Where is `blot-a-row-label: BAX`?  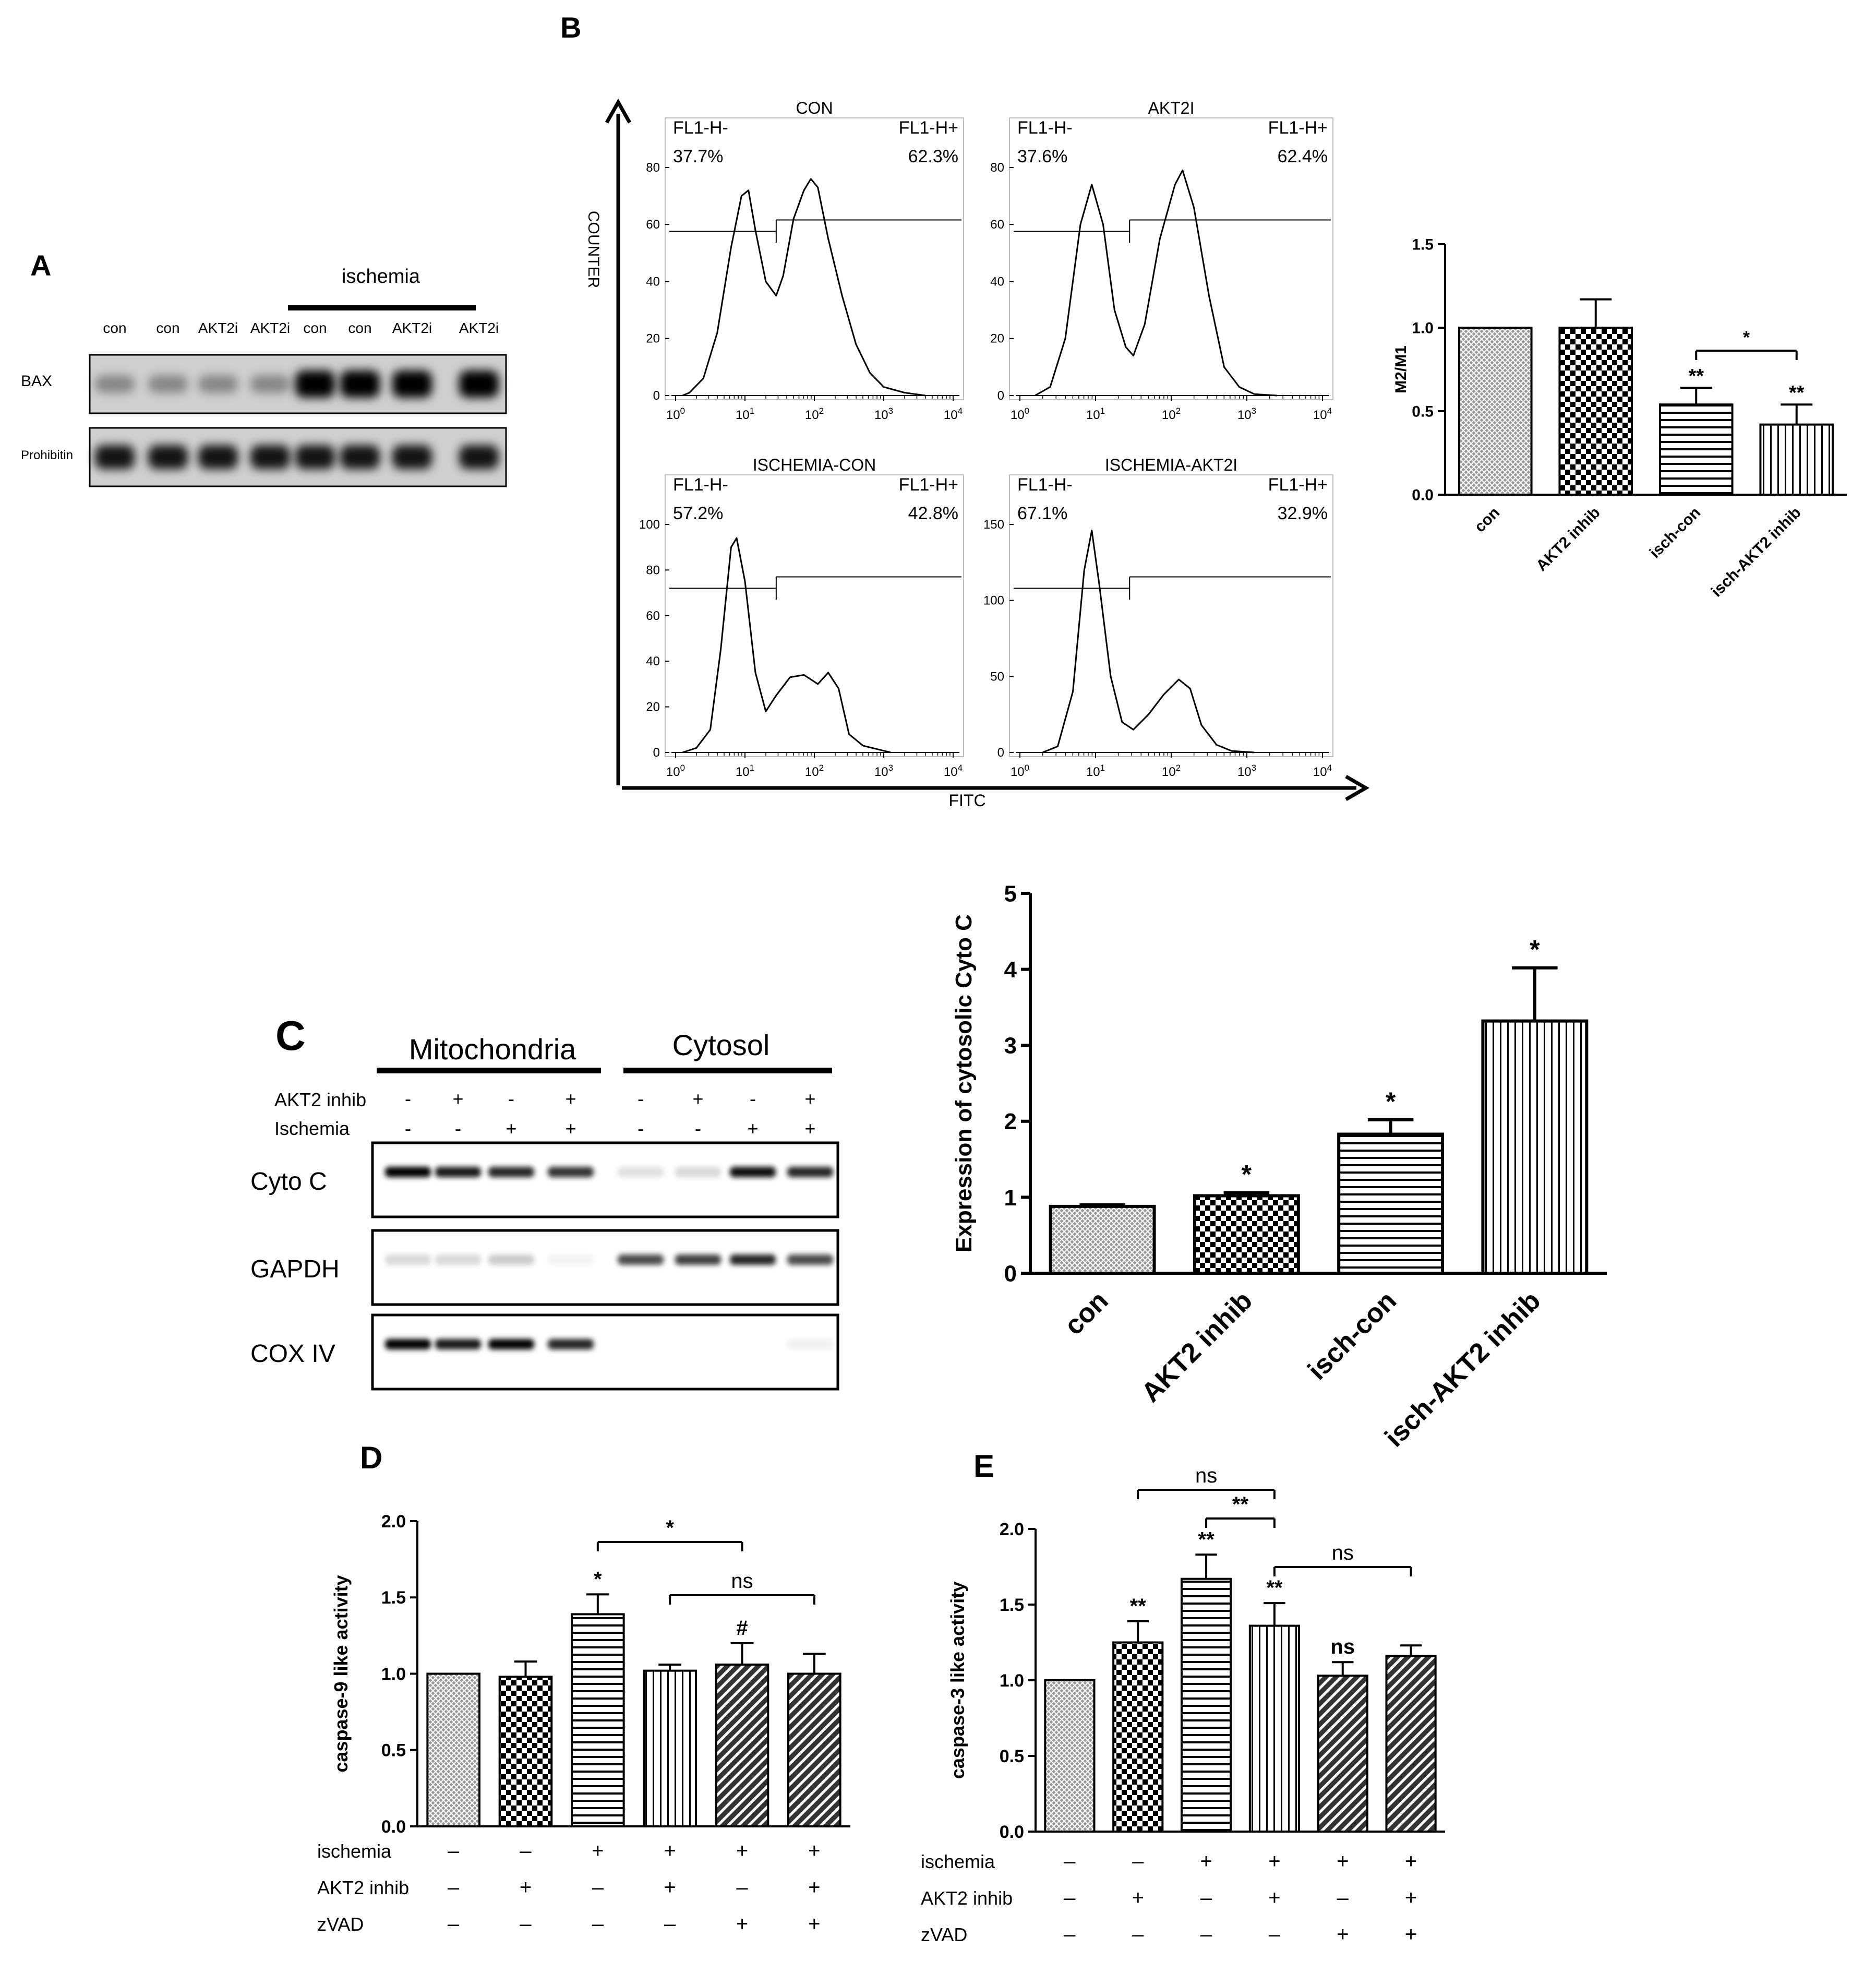 blot-a-row-label: BAX is located at coordinates (36, 382).